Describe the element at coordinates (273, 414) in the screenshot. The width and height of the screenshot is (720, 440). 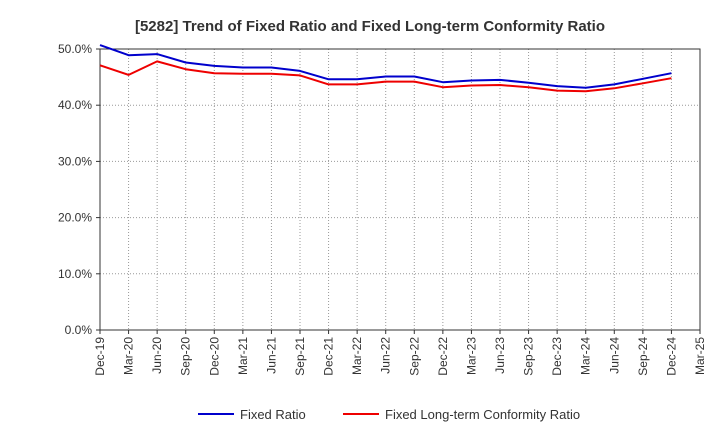
I see `legend-label-1: Fixed Ratio` at that location.